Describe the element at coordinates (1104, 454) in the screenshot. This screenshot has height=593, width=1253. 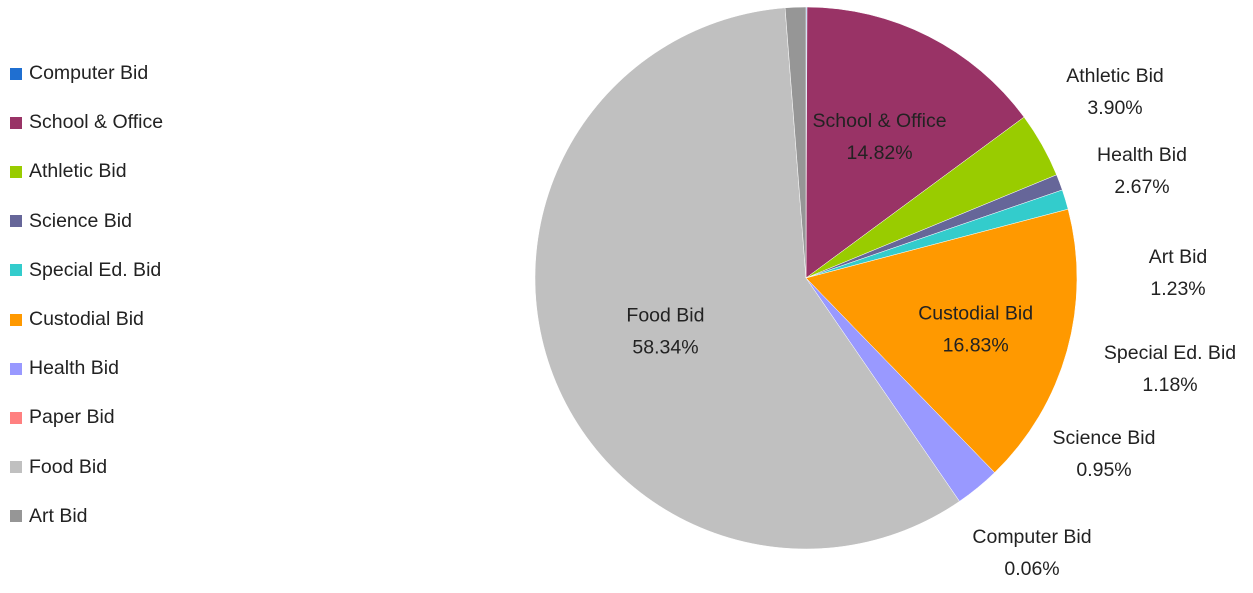
I see `data-label-science-bid: Science Bid 0.95%` at that location.